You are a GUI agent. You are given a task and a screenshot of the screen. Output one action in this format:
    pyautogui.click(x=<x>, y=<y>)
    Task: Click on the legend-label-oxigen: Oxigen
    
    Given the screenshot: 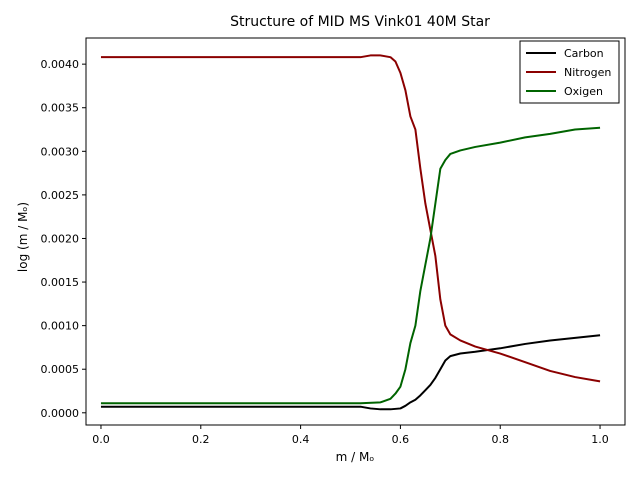 What is the action you would take?
    pyautogui.click(x=583, y=91)
    